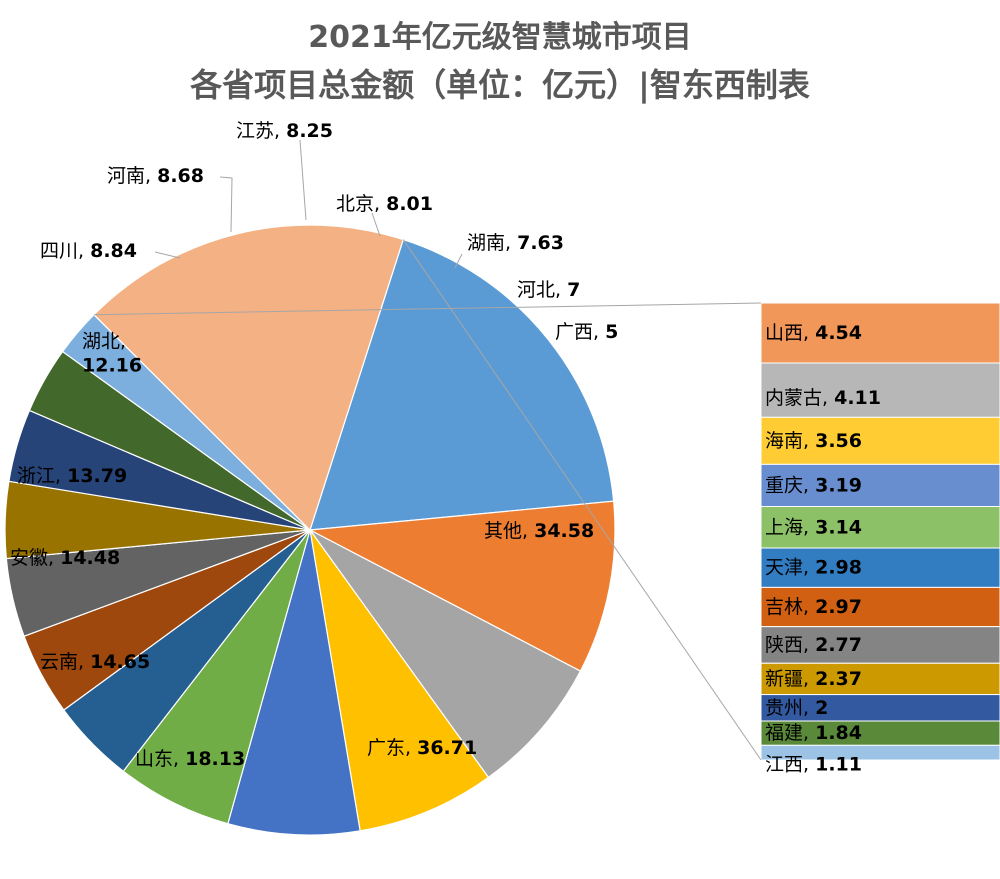  Describe the element at coordinates (880, 527) in the screenshot. I see `bar-segment-e4b88ae6b5b7` at that location.